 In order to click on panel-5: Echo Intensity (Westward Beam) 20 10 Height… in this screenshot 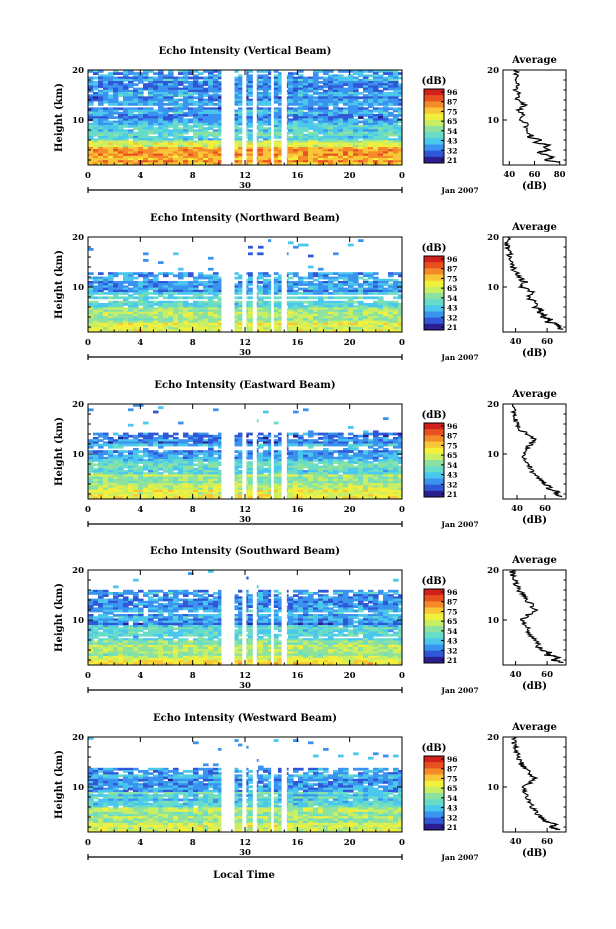, I will do `click(310, 787)`.